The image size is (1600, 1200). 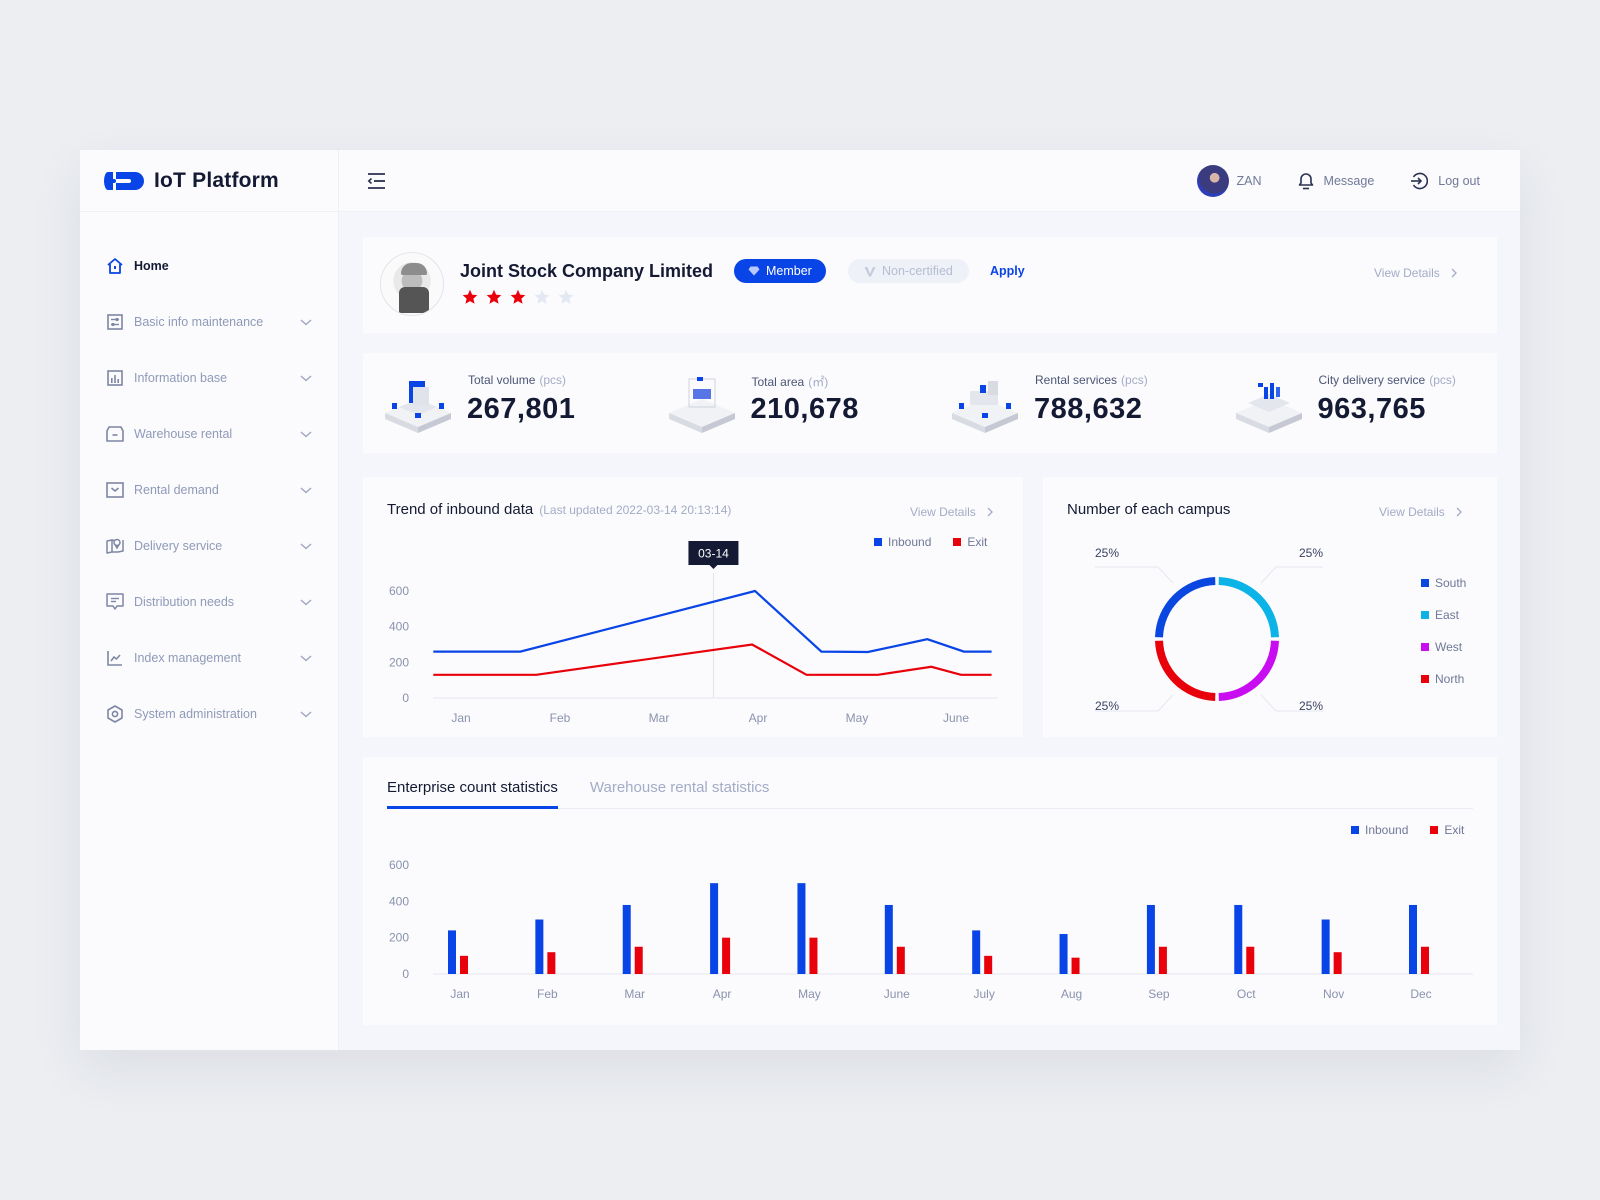 I want to click on leader-line, so click(x=1291, y=575).